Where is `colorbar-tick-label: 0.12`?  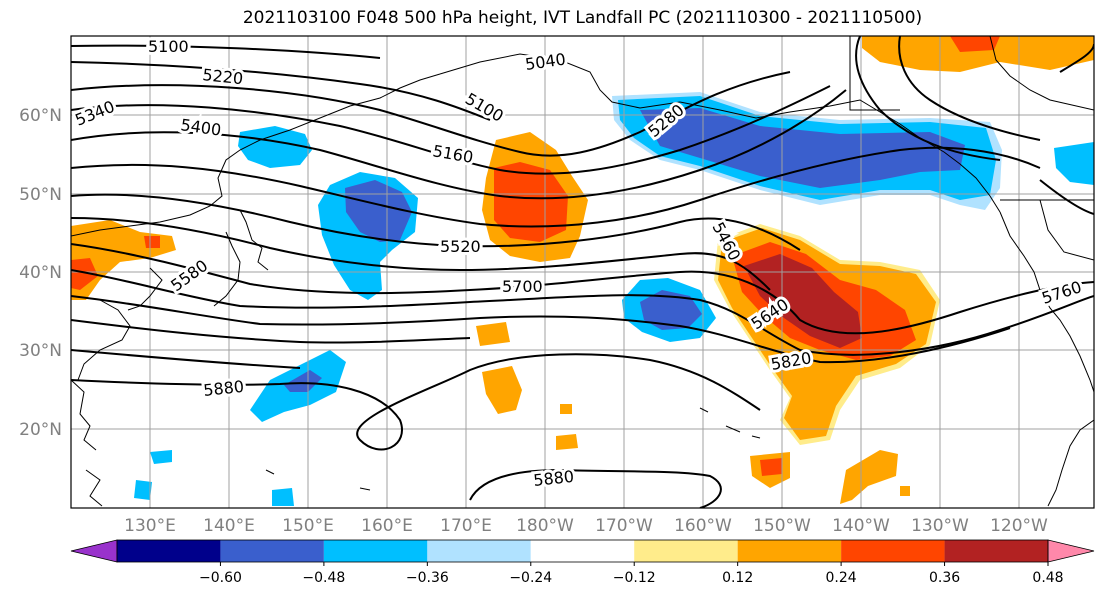 colorbar-tick-label: 0.12 is located at coordinates (737, 578).